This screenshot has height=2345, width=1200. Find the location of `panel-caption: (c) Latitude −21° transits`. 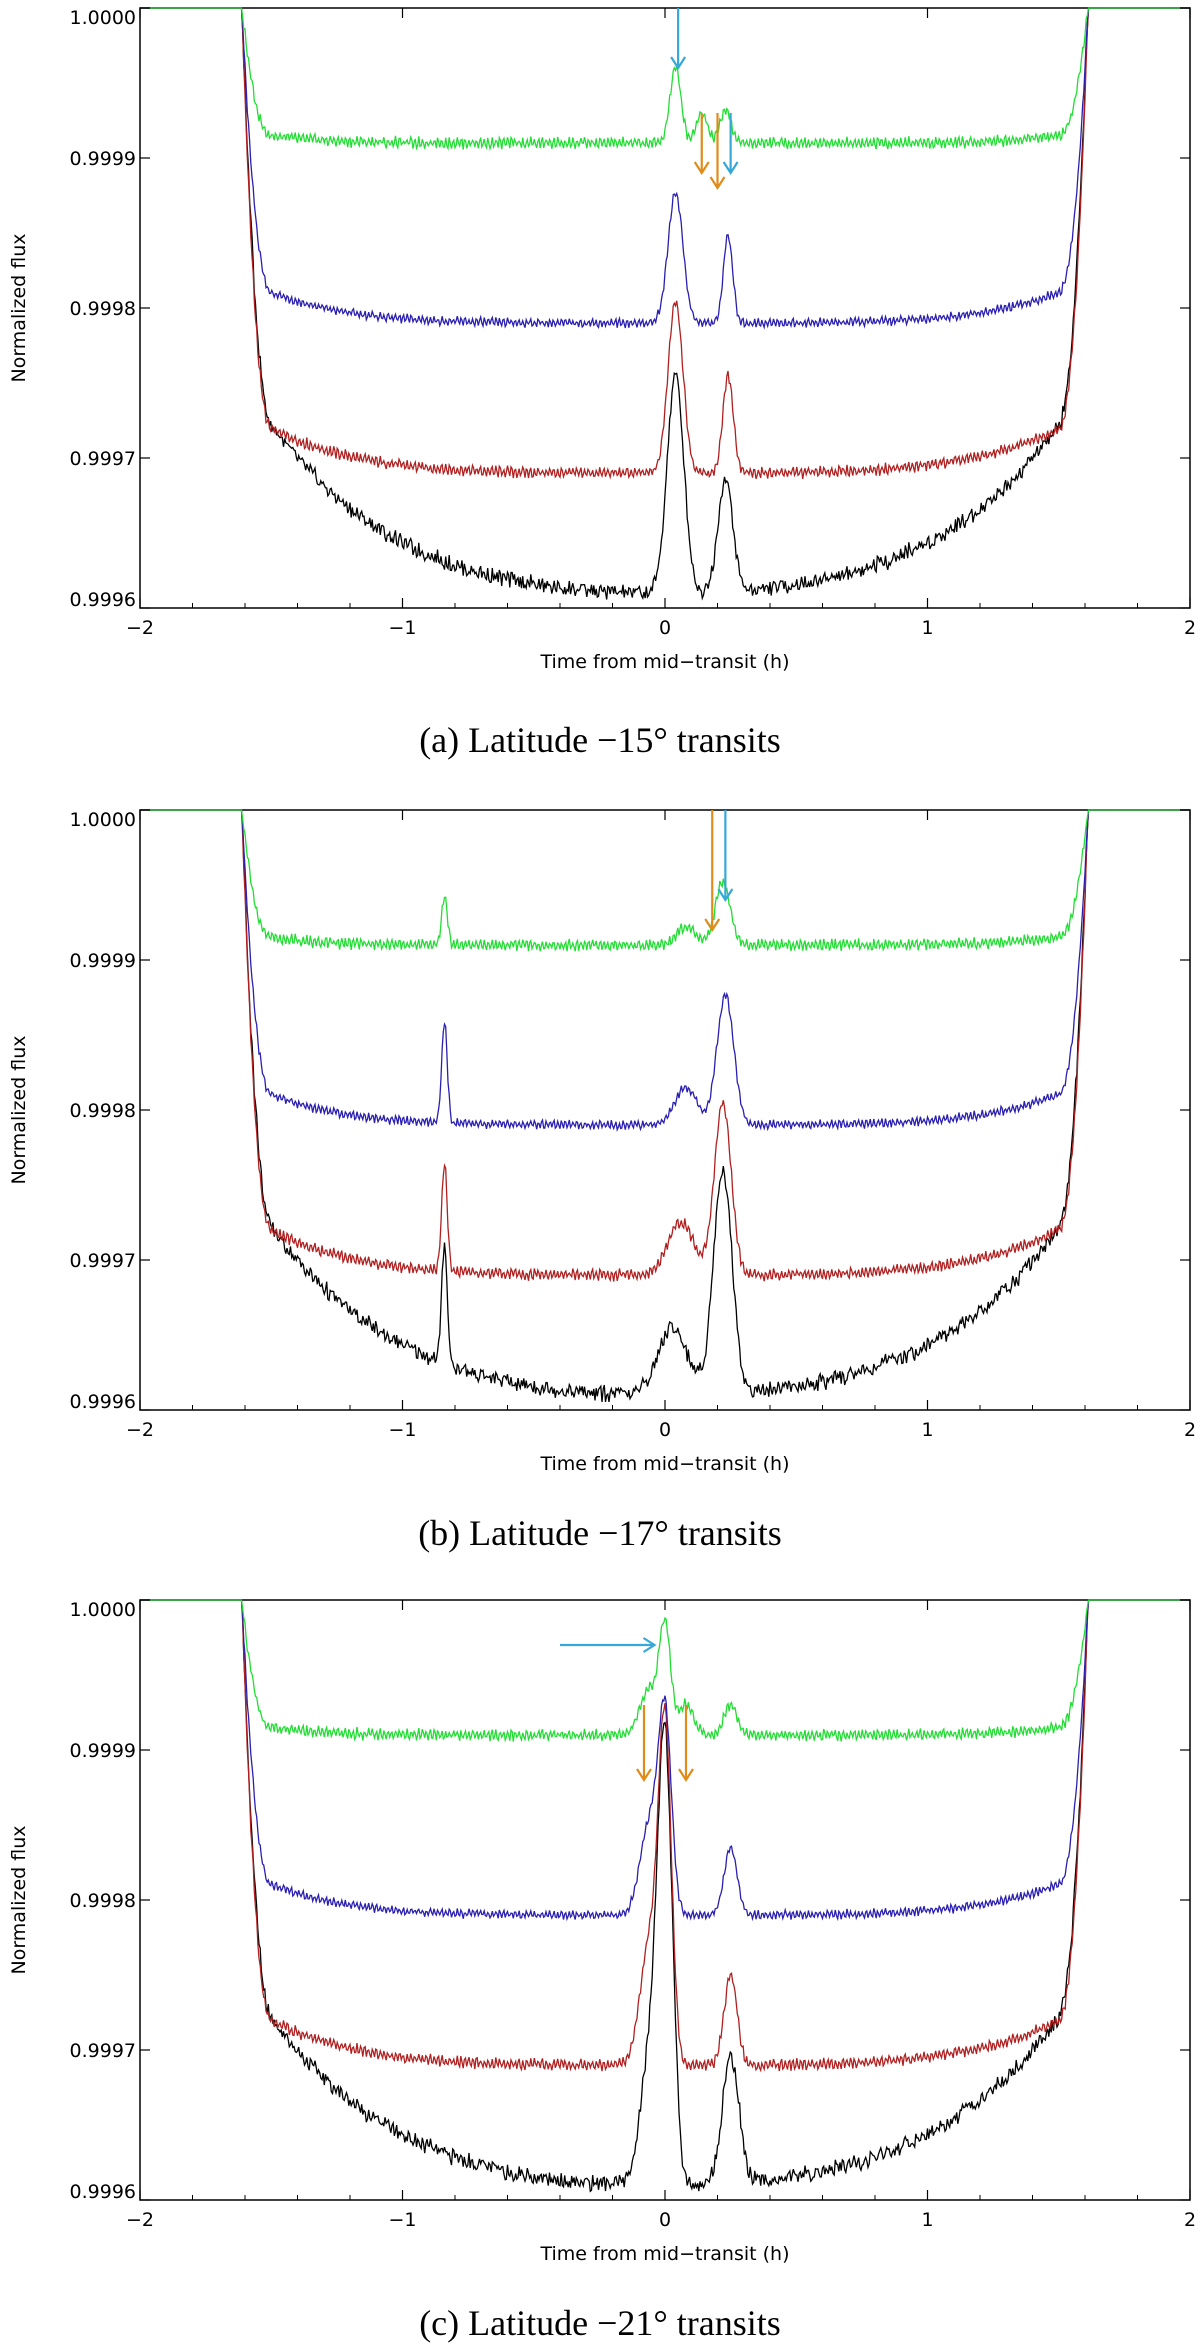

panel-caption: (c) Latitude −21° transits is located at coordinates (600, 2323).